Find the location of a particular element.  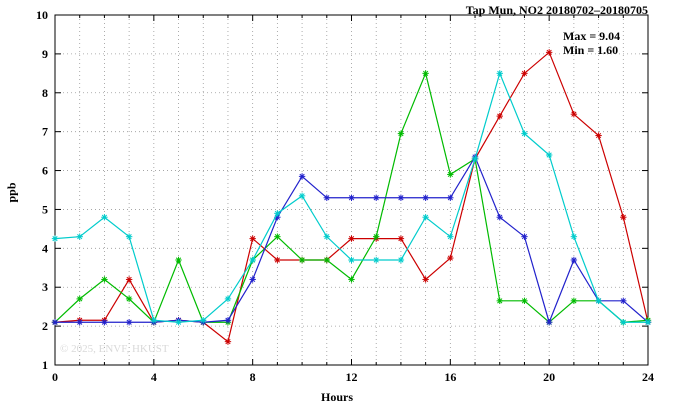

svg-text: 16 is located at coordinates (450, 377).